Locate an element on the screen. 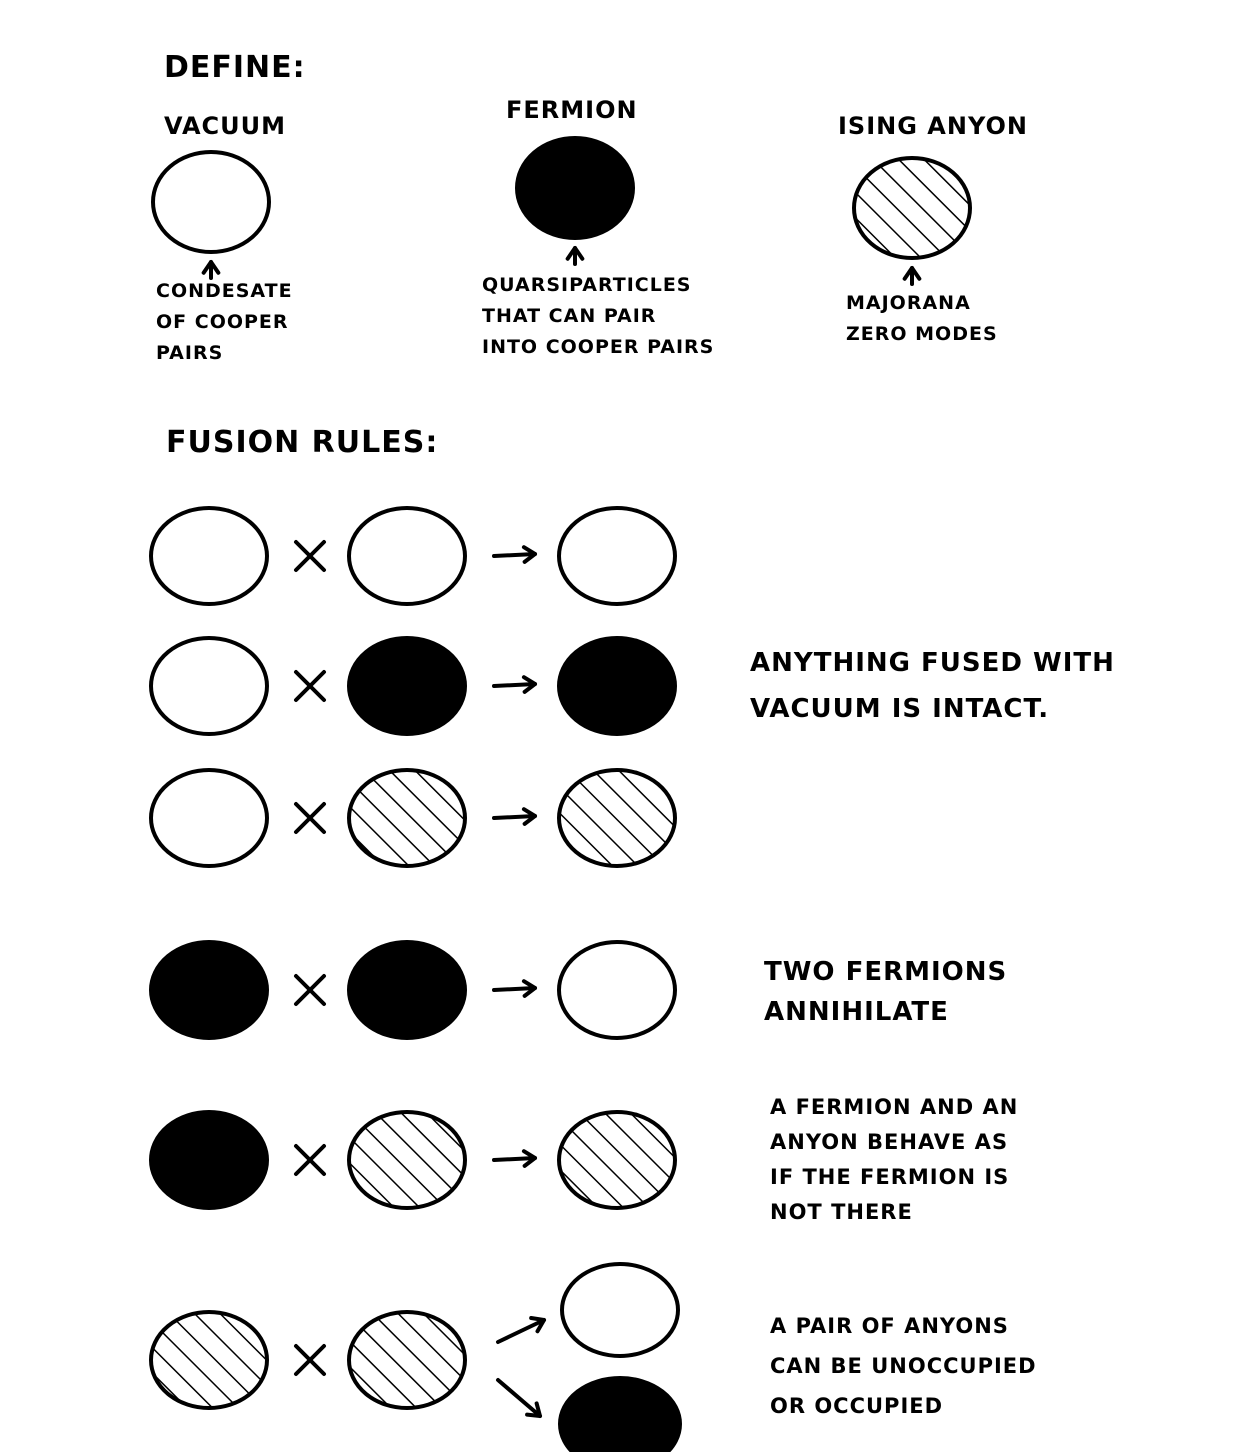  fusion-arrow-up-head is located at coordinates (537, 1325).